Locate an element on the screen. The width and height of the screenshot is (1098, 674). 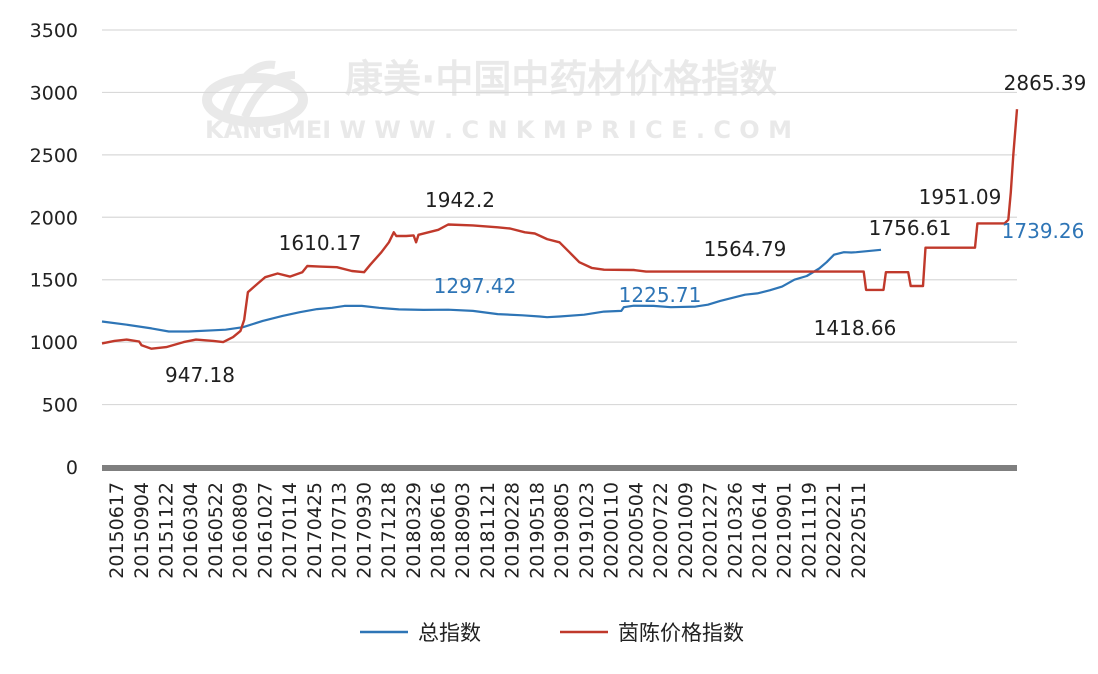
x-tick-label: 20200722 is located at coordinates (661, 530).